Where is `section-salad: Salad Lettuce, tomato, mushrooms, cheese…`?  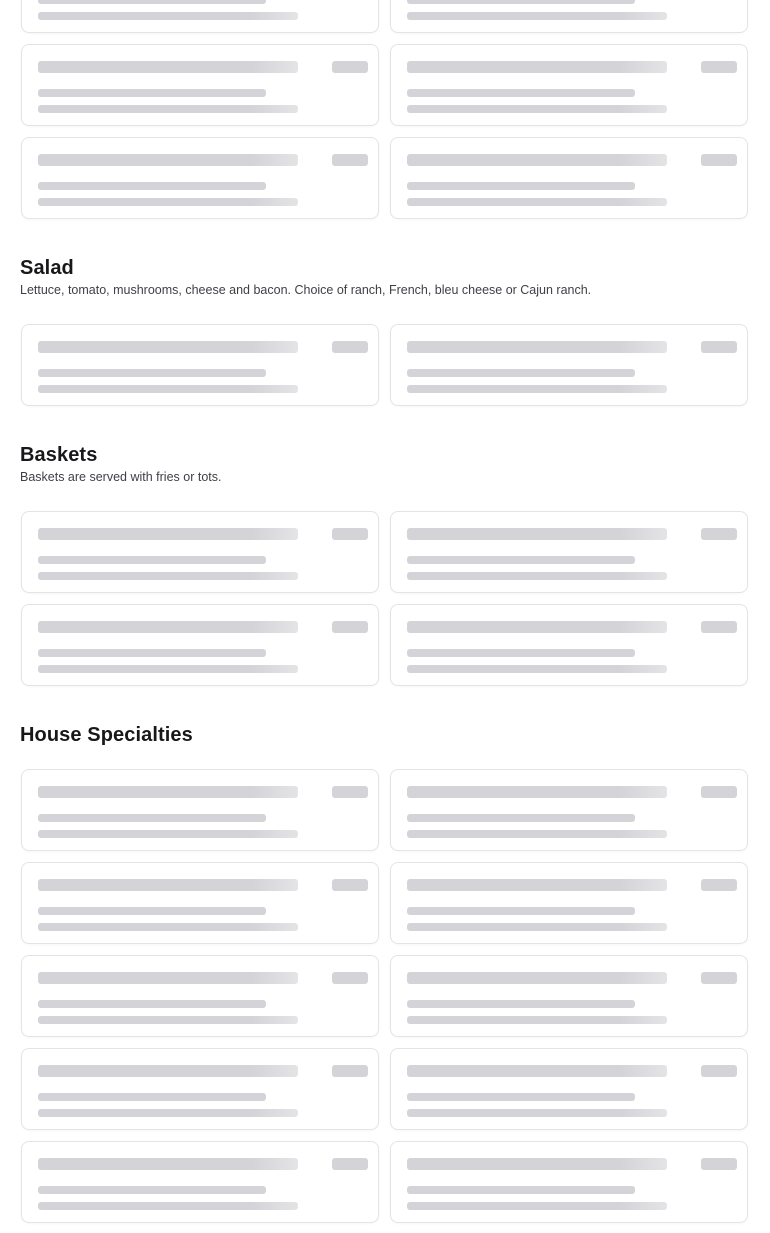
section-salad: Salad Lettuce, tomato, mushrooms, cheese… is located at coordinates (385, 331).